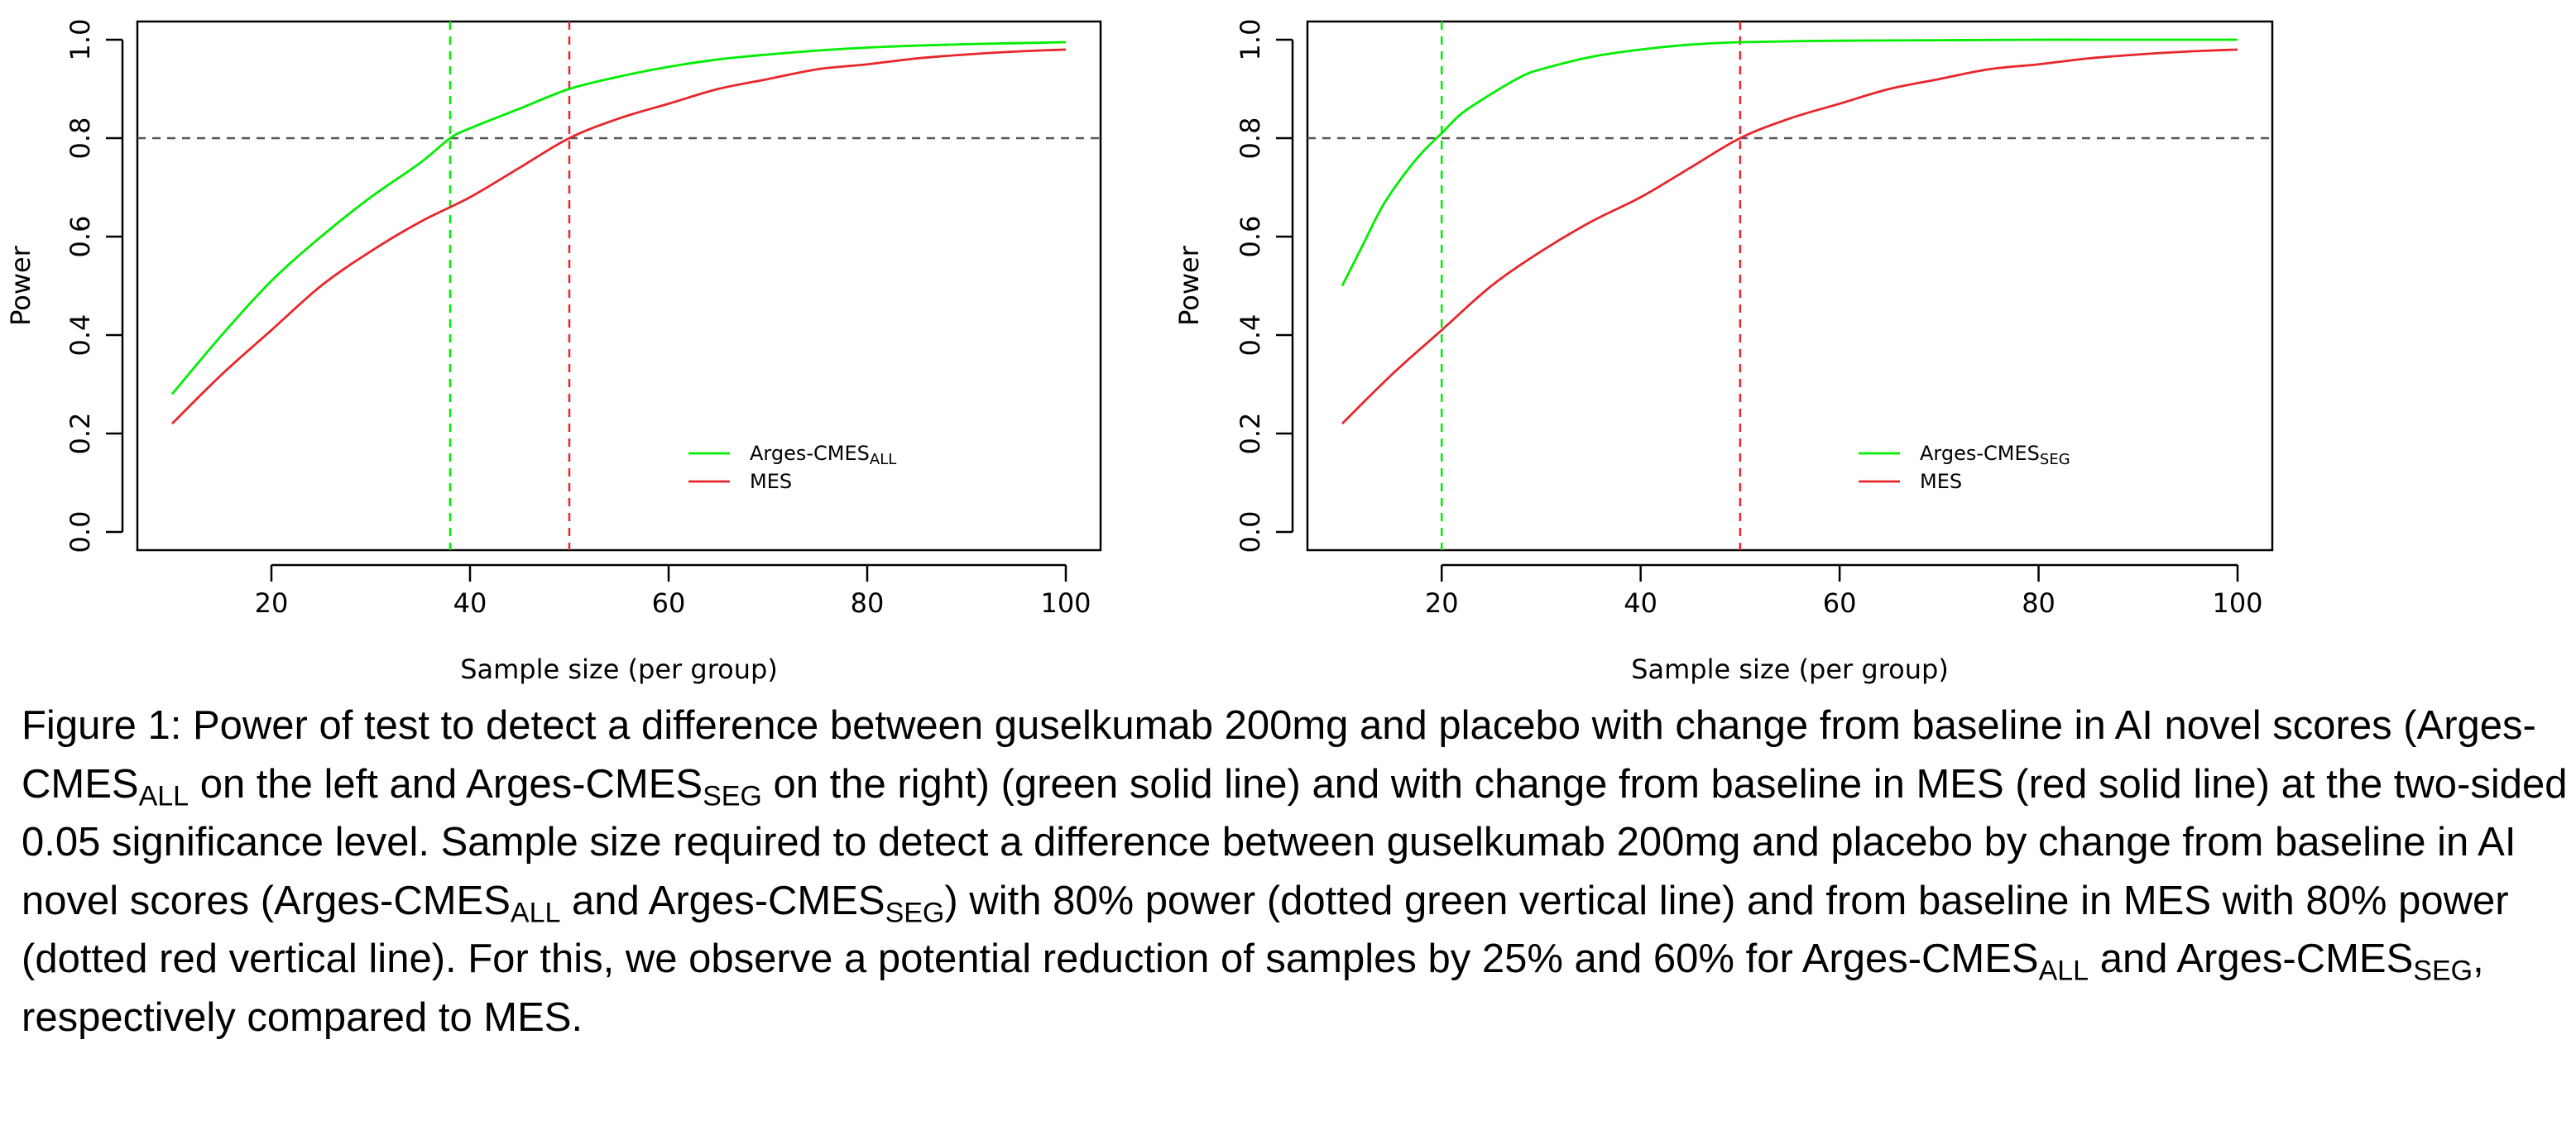 This screenshot has width=2576, height=1121. I want to click on legend-label: Arges-CMESSEG, so click(1995, 455).